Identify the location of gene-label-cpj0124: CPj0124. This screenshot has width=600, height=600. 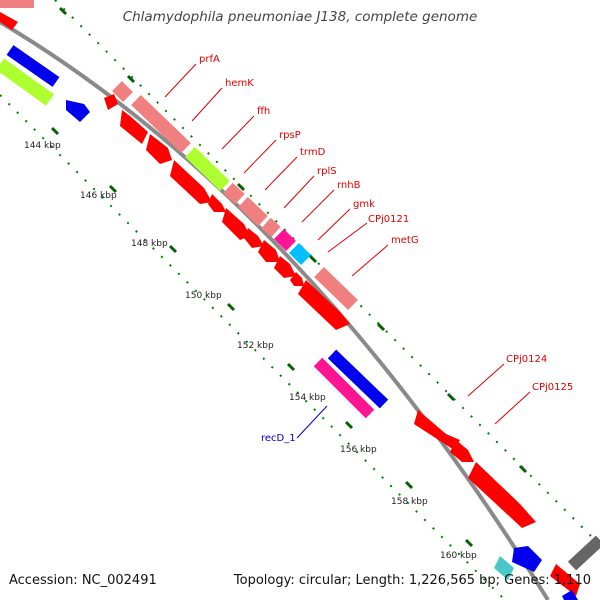
(526, 359).